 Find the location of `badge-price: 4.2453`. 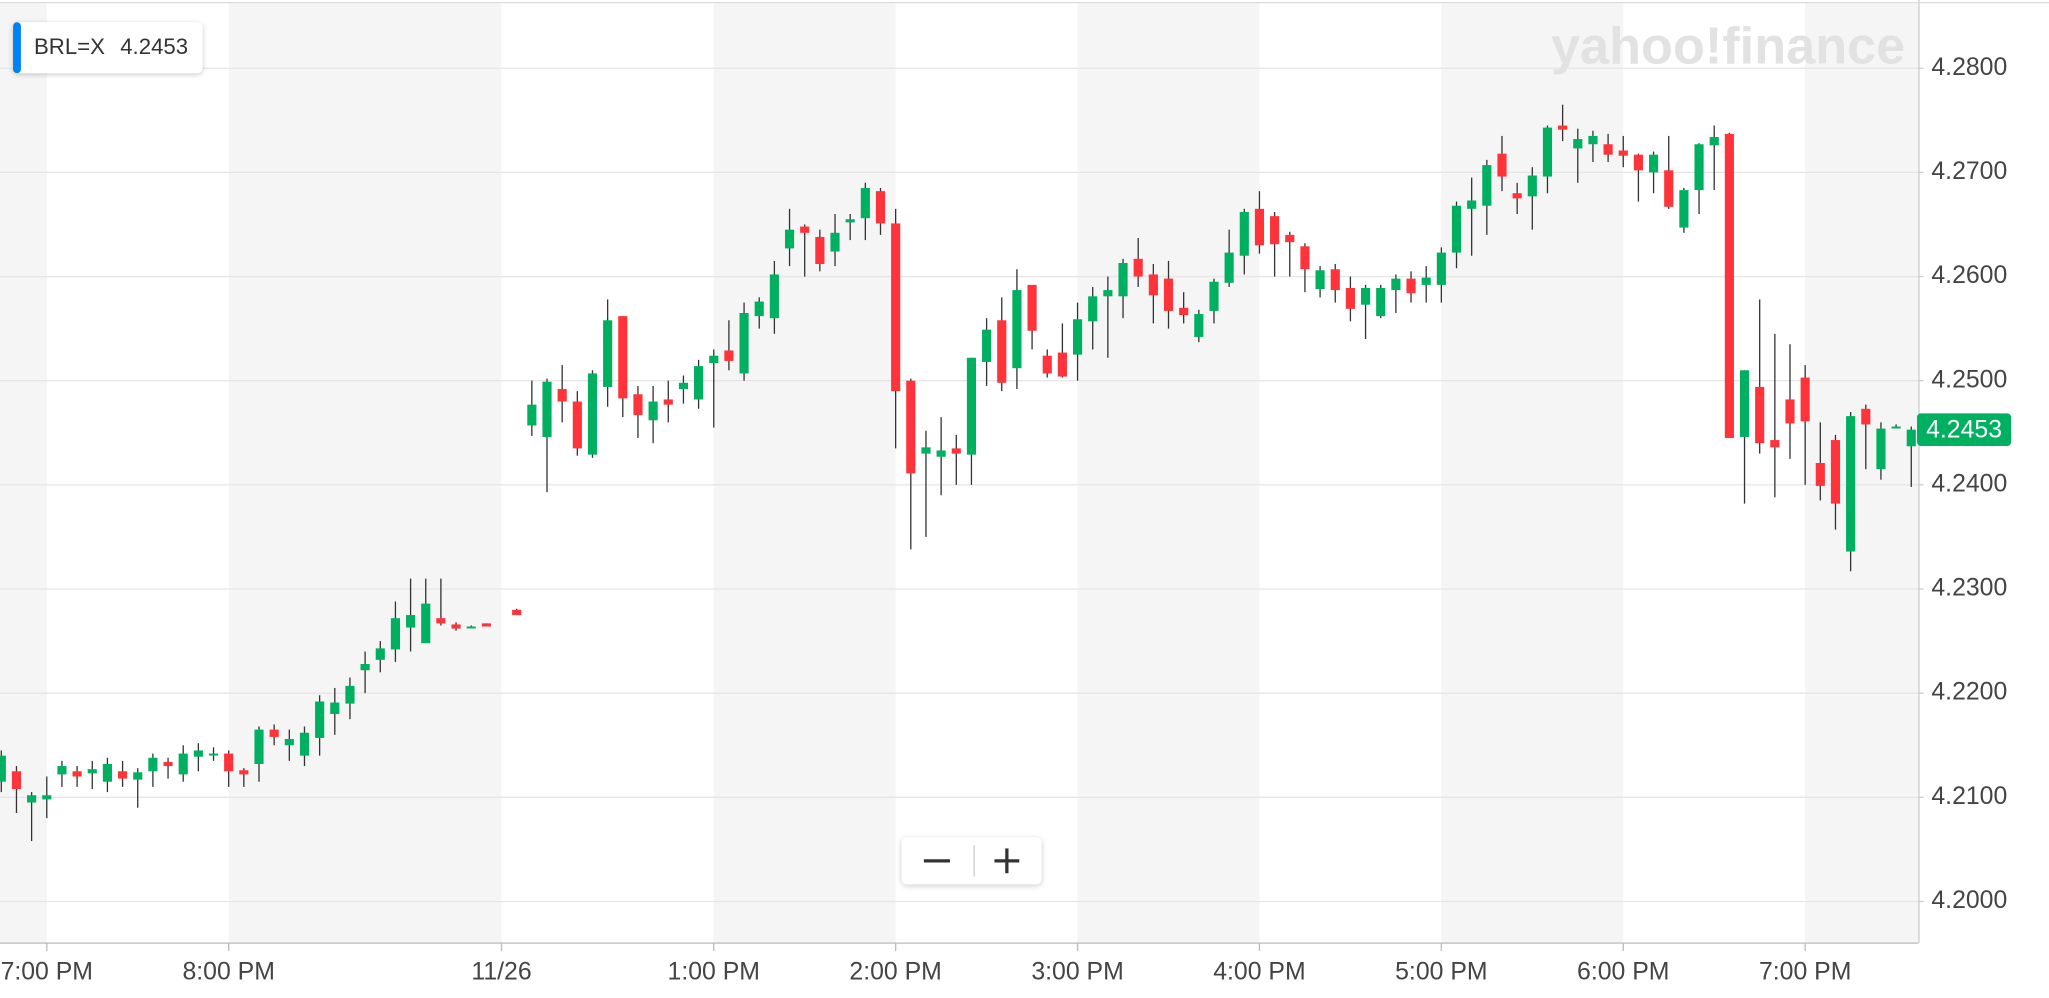

badge-price: 4.2453 is located at coordinates (1964, 430).